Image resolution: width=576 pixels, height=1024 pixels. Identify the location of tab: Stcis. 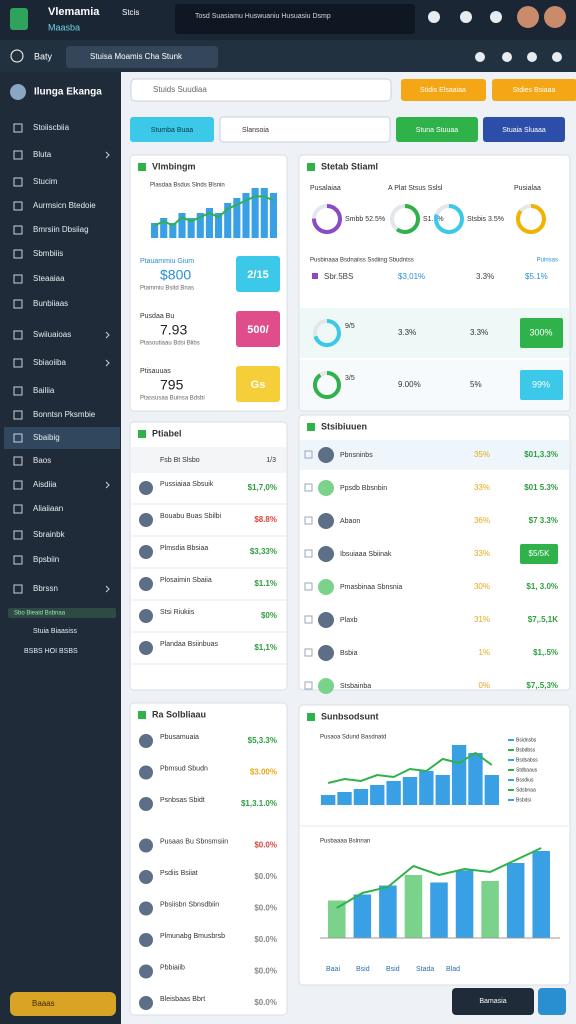
(130, 12).